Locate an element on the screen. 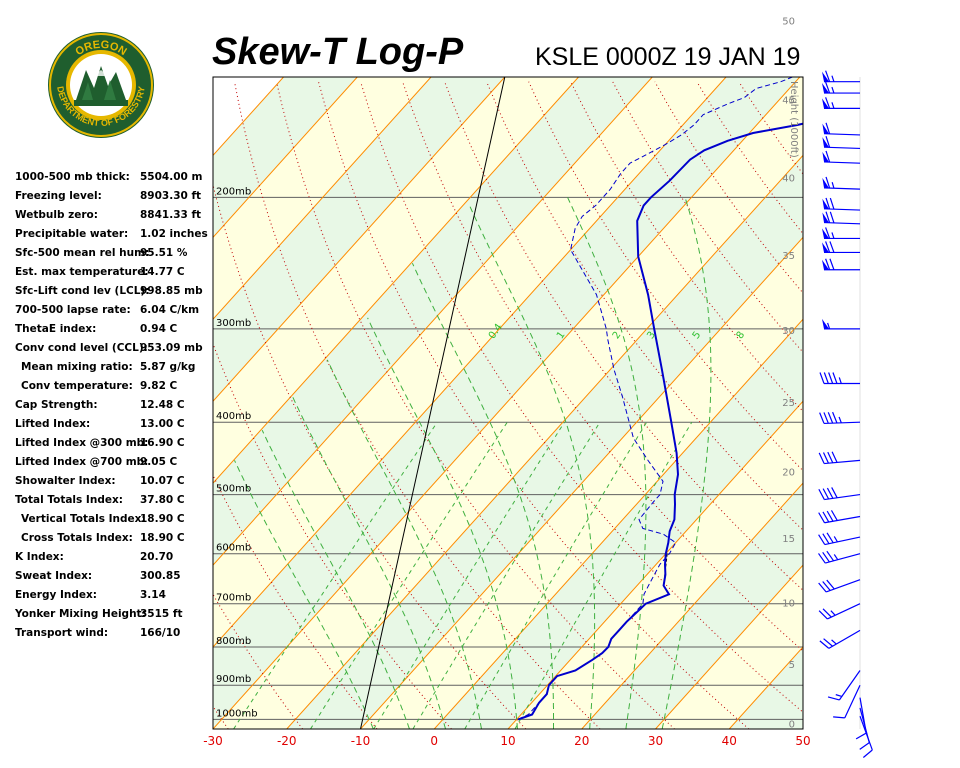 The height and width of the screenshot is (768, 960). mixing-ratio-label: 5 is located at coordinates (697, 336).